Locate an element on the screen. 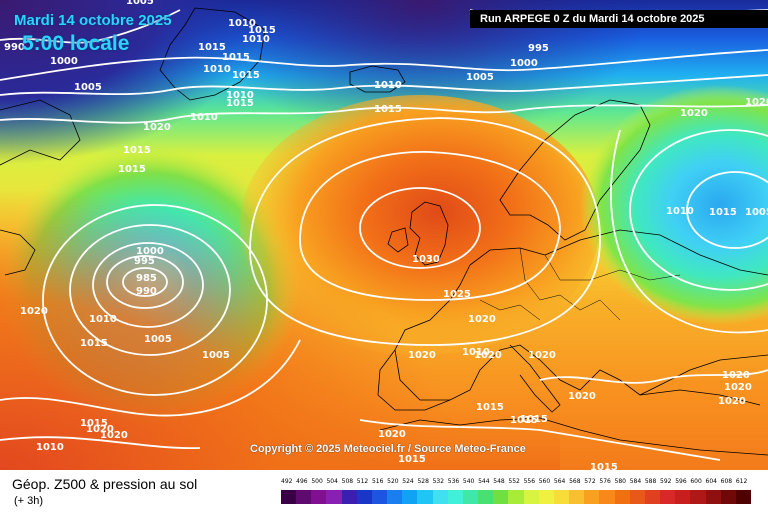 The height and width of the screenshot is (512, 768). scale-tick-label: 512 is located at coordinates (362, 481).